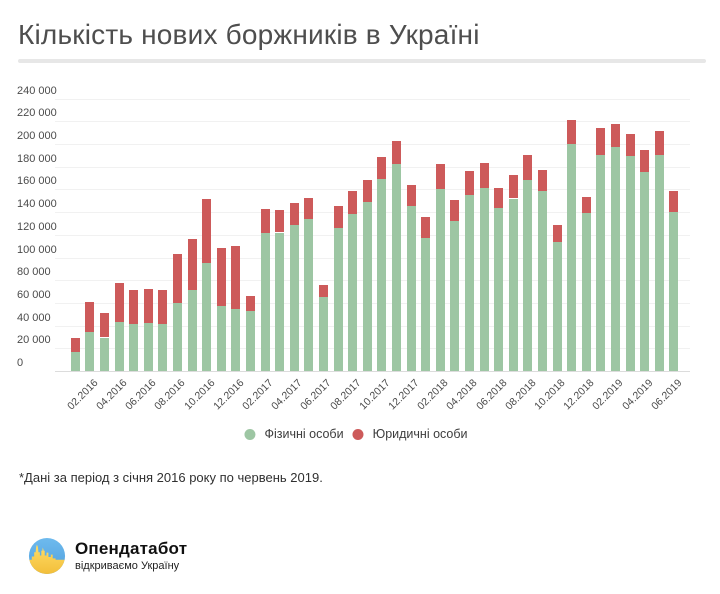 This screenshot has width=720, height=594. Describe the element at coordinates (34, 340) in the screenshot. I see `y-tick-label: 20 000` at that location.